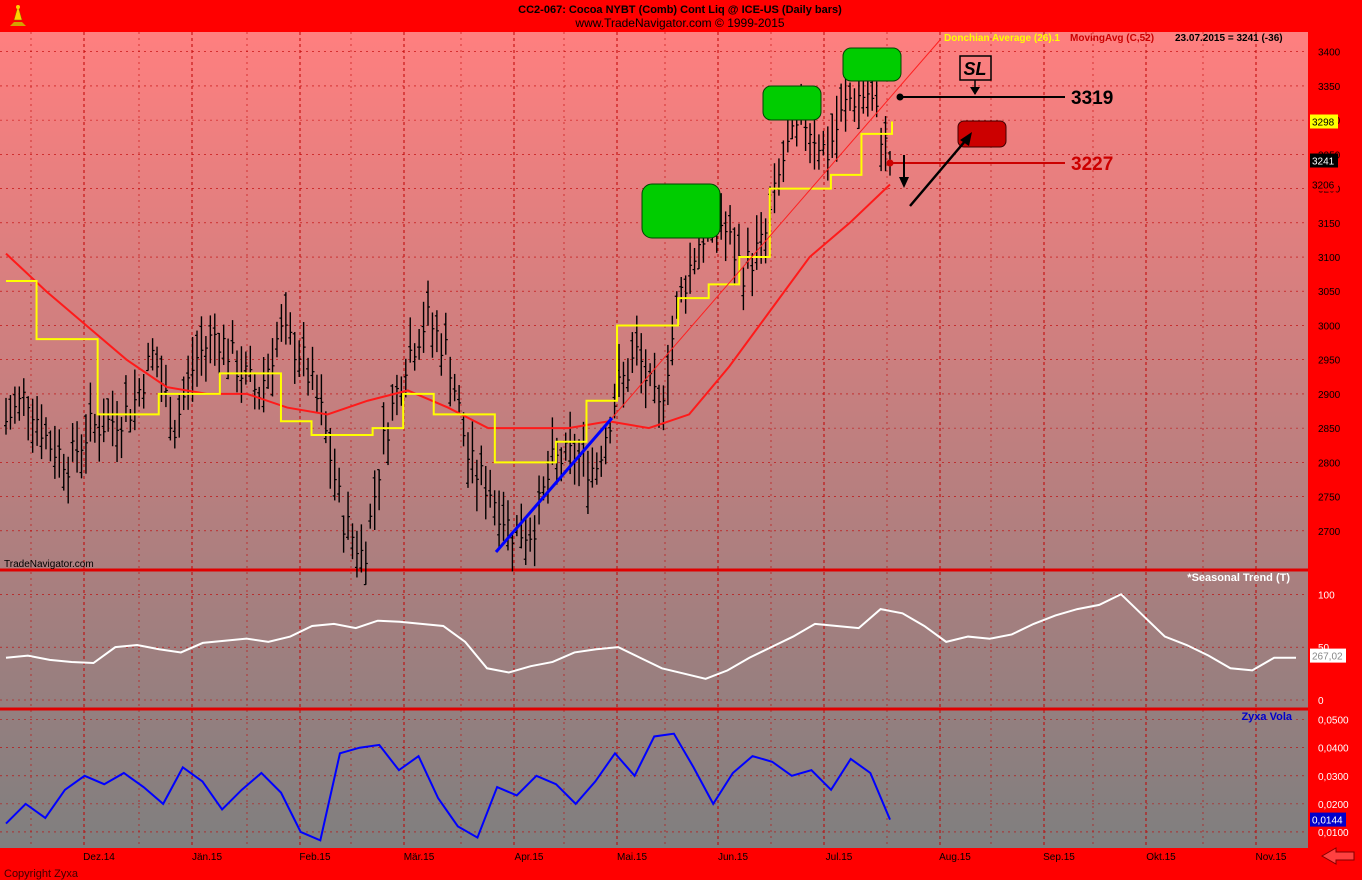  What do you see at coordinates (1092, 98) in the screenshot?
I see `level-label-upper: 3319` at bounding box center [1092, 98].